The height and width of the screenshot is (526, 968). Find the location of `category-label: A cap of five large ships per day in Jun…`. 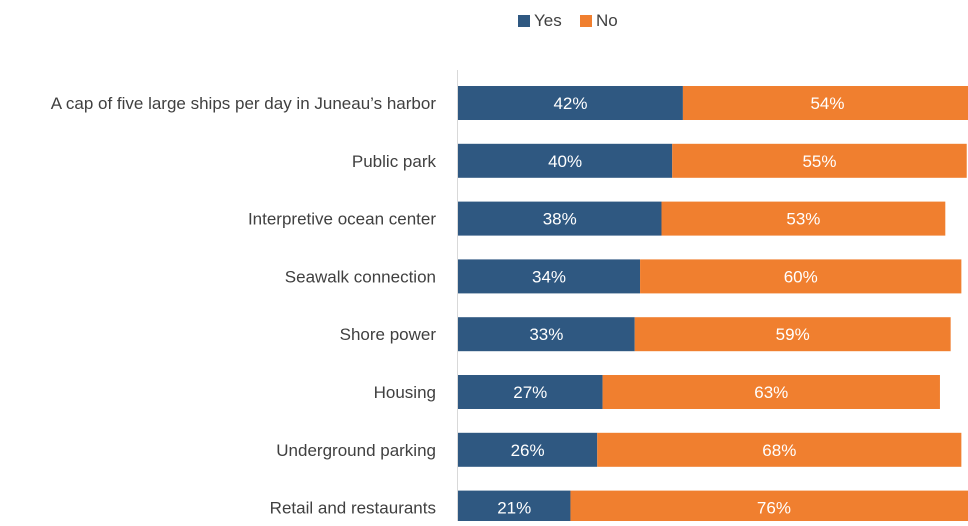

category-label: A cap of five large ships per day in Jun… is located at coordinates (244, 103).